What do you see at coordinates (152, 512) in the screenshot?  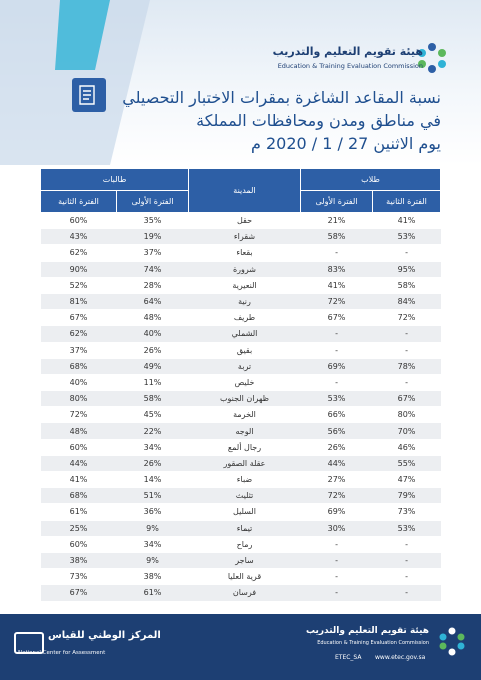 I see `percent-cell: 36%` at bounding box center [152, 512].